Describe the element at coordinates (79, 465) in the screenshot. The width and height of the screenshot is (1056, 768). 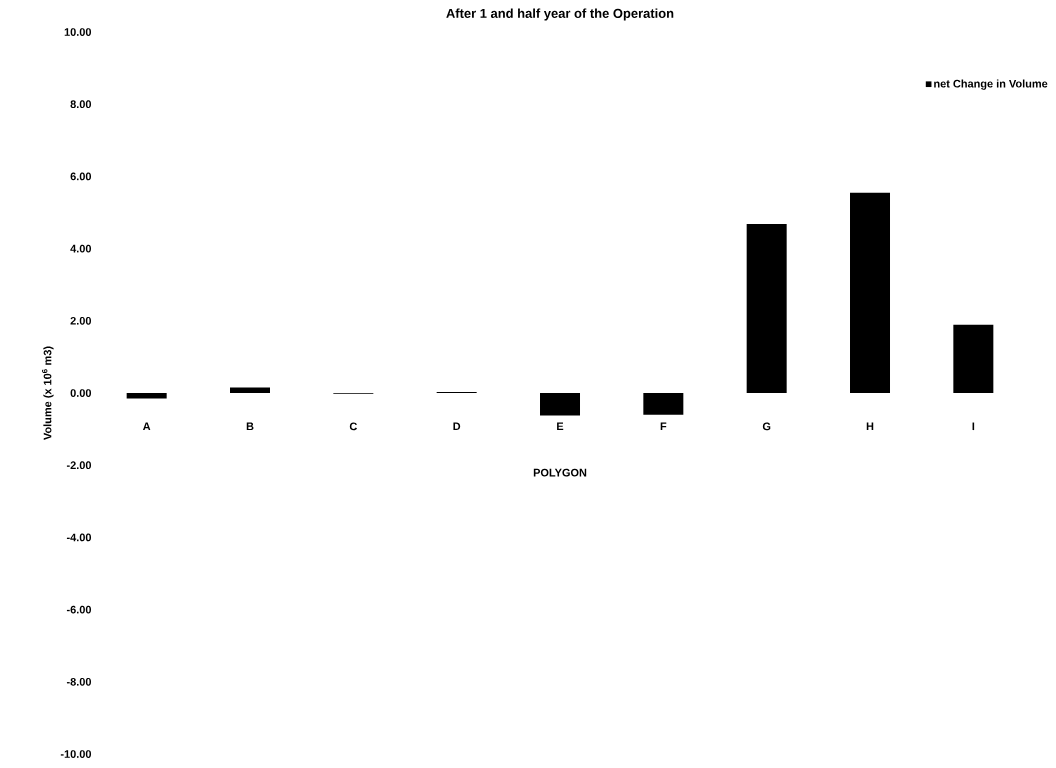
I see `y-tick-label: -2.00` at that location.